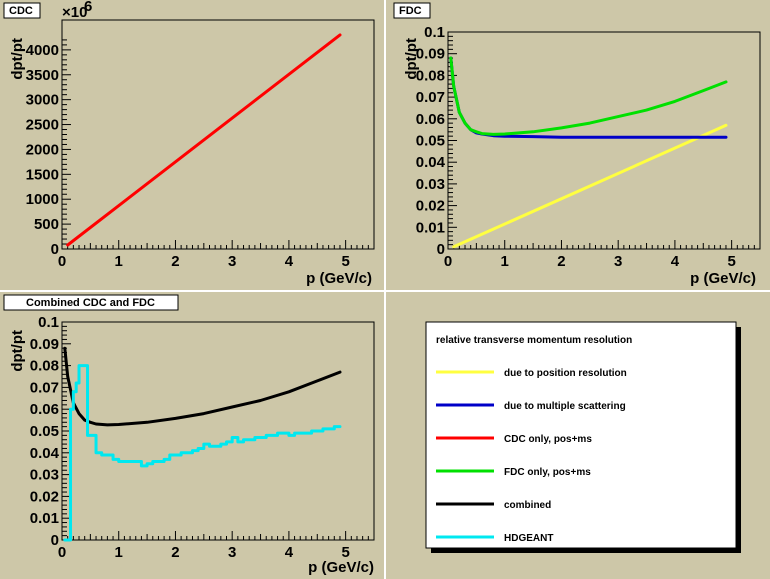  I want to click on cdc-y-tick-label: 500, so click(46, 224).